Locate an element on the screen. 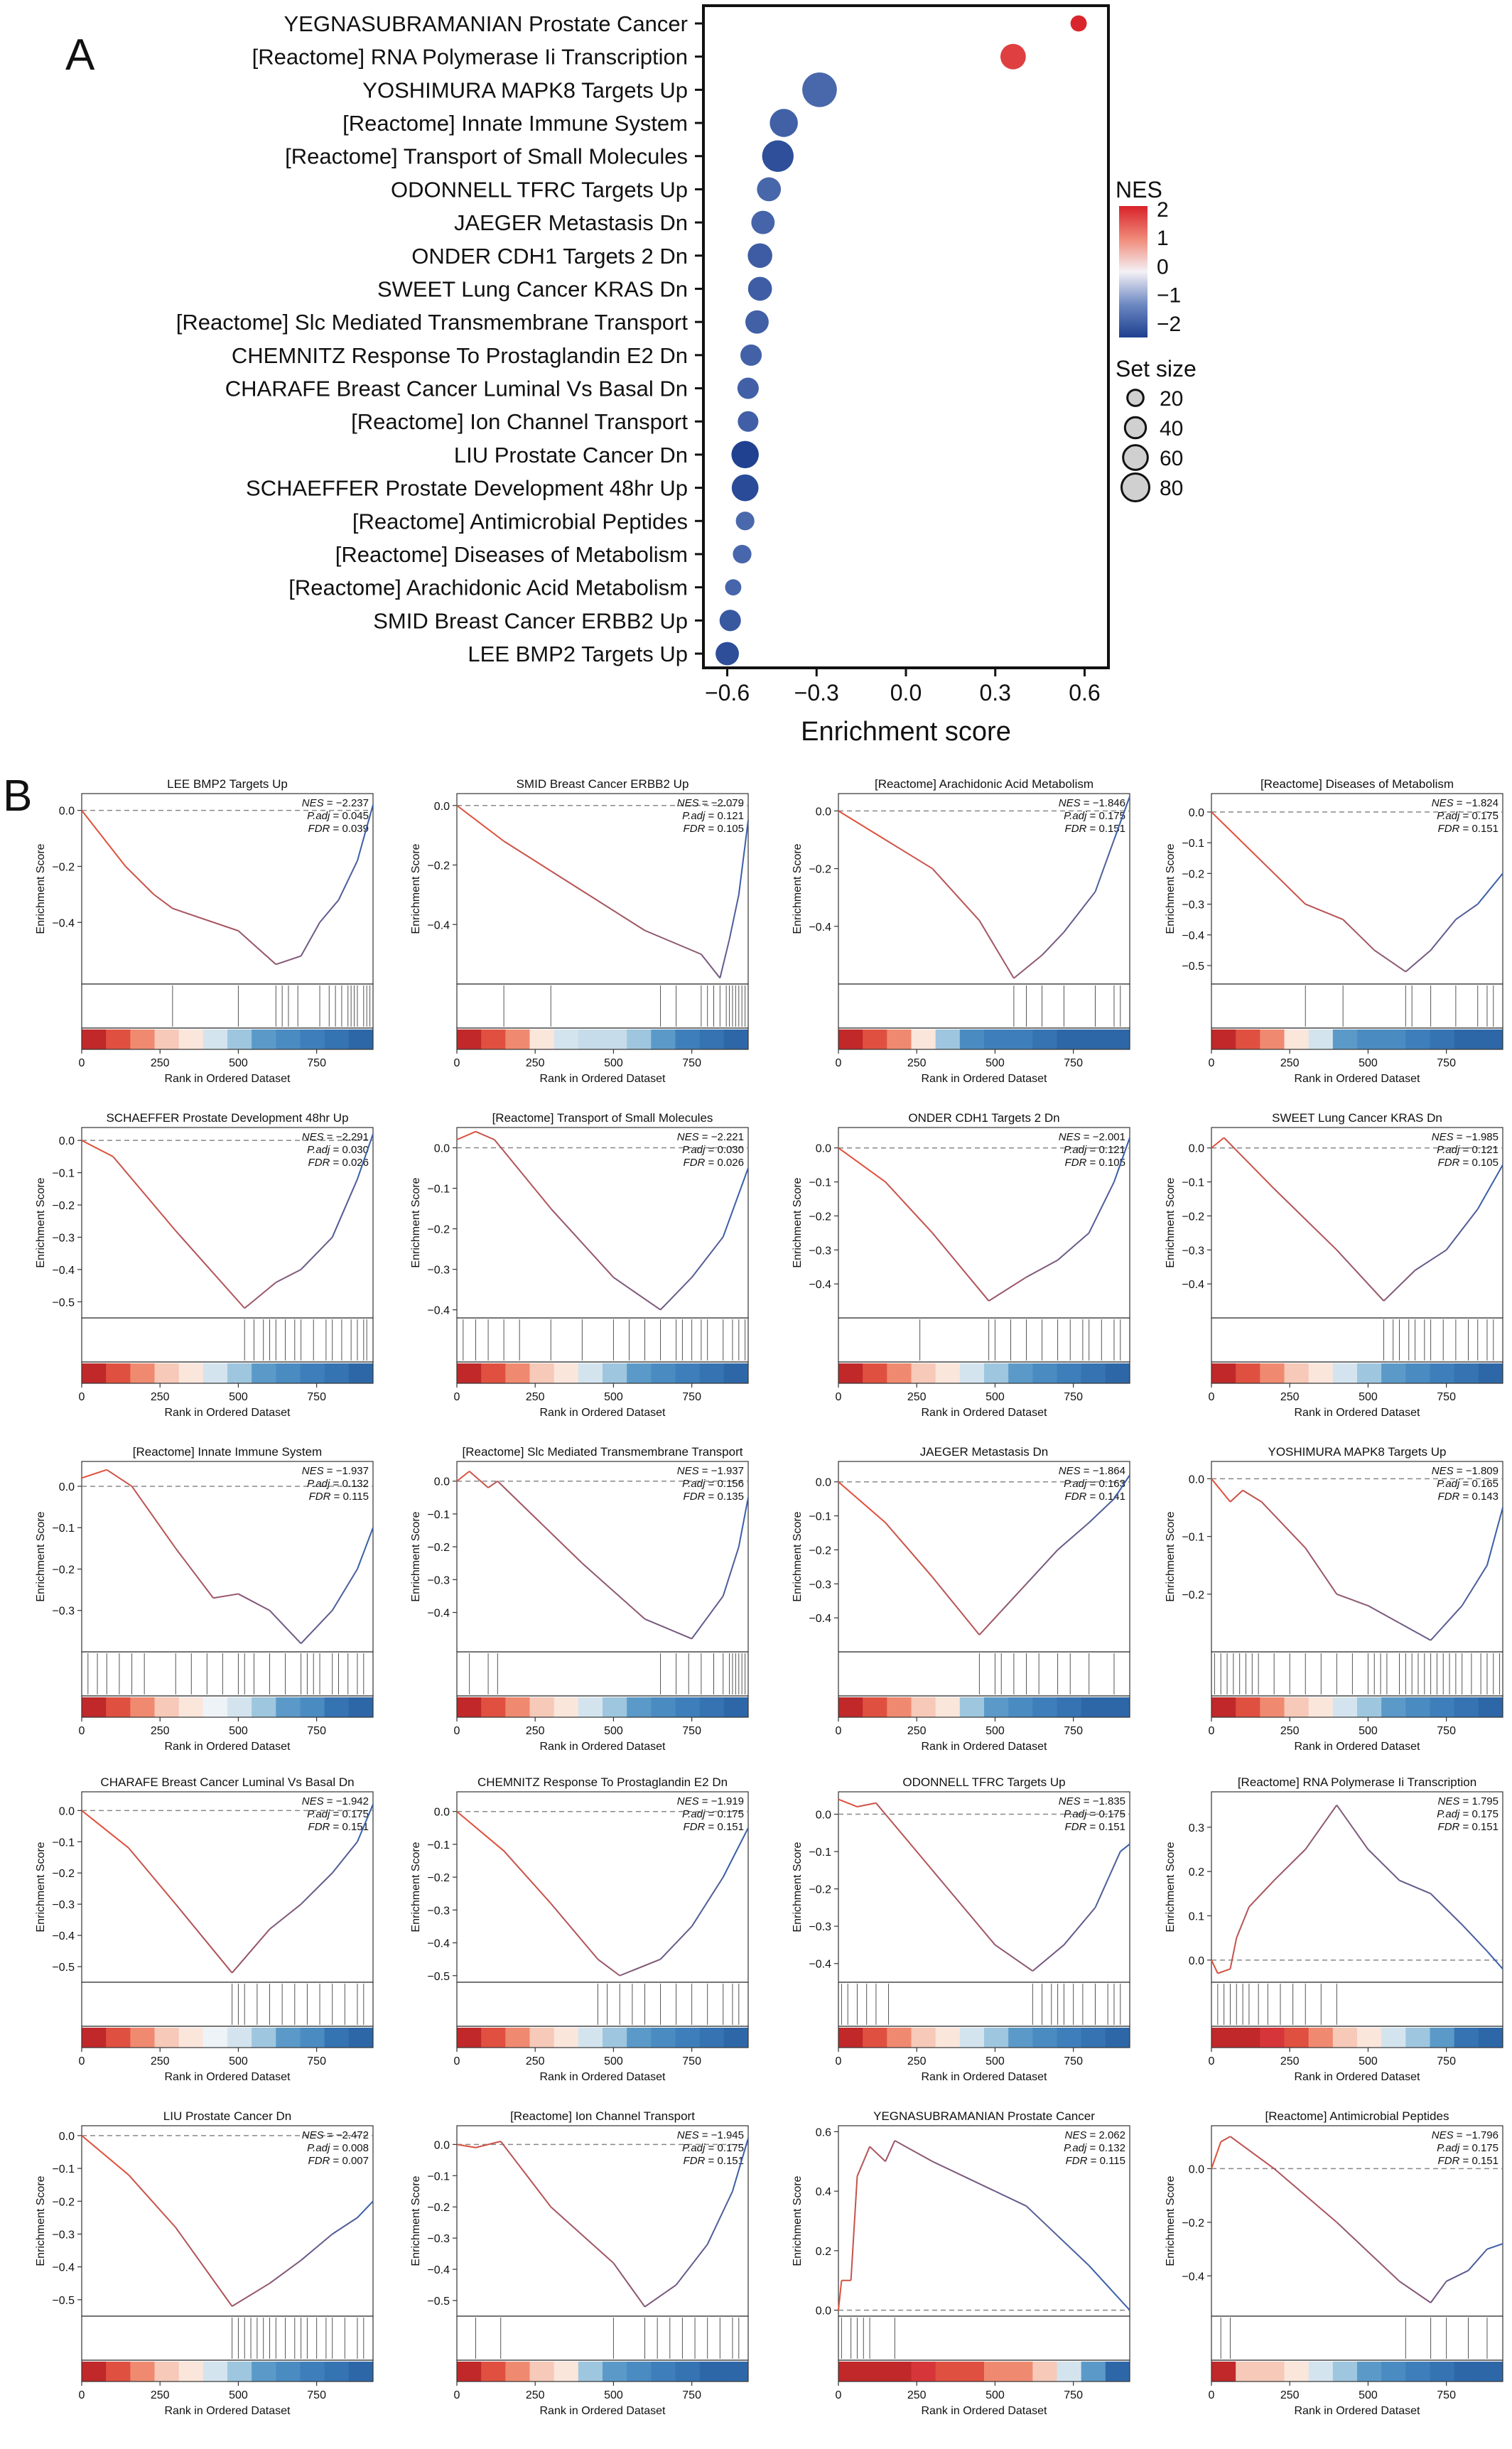 Image resolution: width=1512 pixels, height=2449 pixels. category-label: YOSHIMURA MAPK8 Targets Up is located at coordinates (525, 89).